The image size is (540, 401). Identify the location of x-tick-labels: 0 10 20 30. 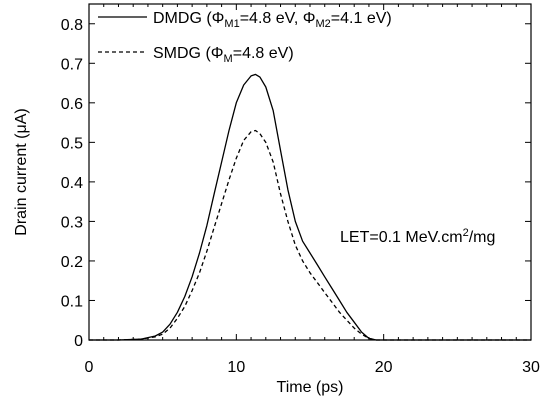
(312, 367).